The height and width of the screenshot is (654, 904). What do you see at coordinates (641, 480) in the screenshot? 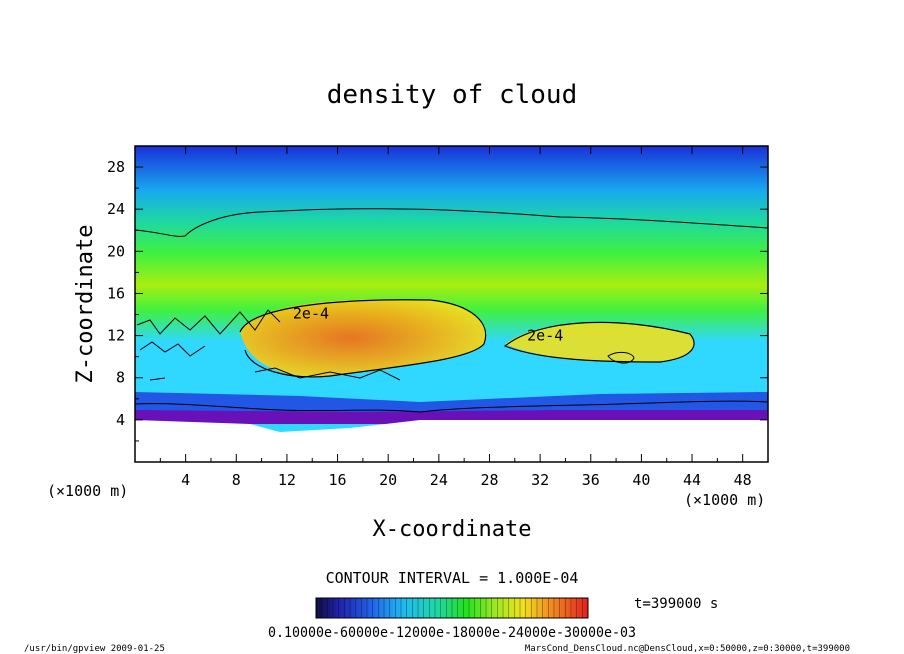
I see `x-tick-label: 40` at bounding box center [641, 480].